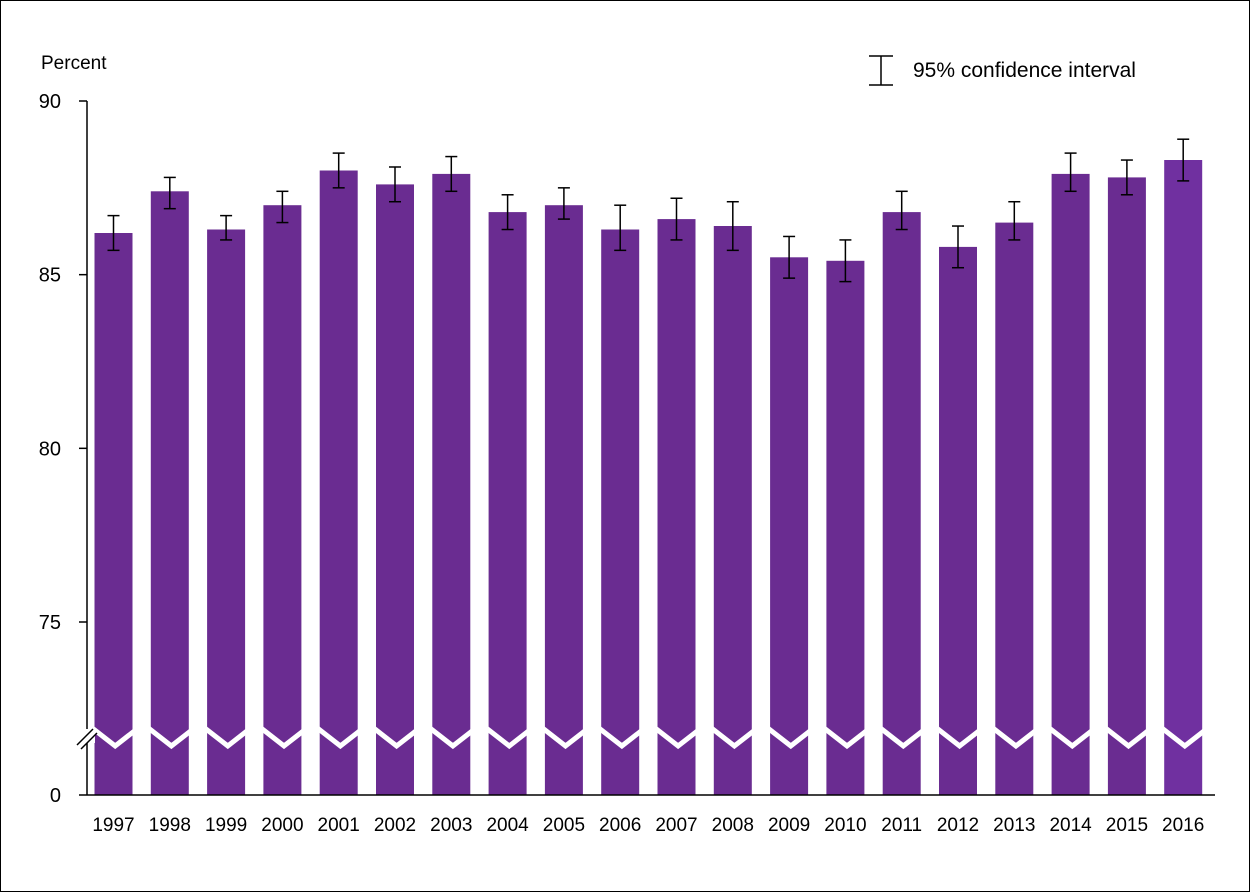 The height and width of the screenshot is (893, 1250). What do you see at coordinates (901, 210) in the screenshot?
I see `error-bar-2011` at bounding box center [901, 210].